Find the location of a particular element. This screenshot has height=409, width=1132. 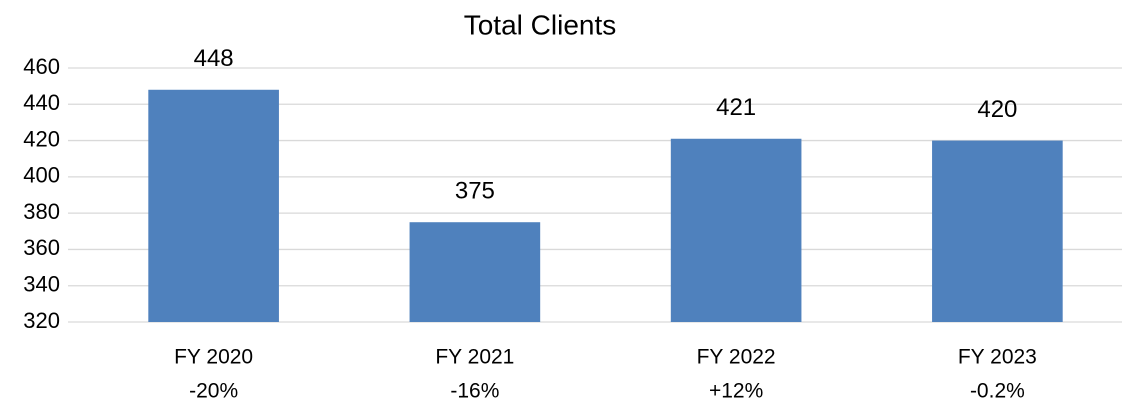

y-tick-label: 320 is located at coordinates (41, 320).